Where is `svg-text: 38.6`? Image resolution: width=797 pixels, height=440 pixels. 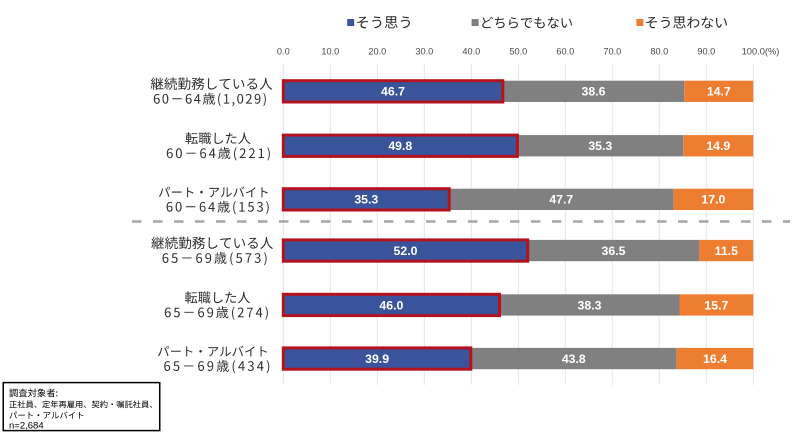 svg-text: 38.6 is located at coordinates (594, 92).